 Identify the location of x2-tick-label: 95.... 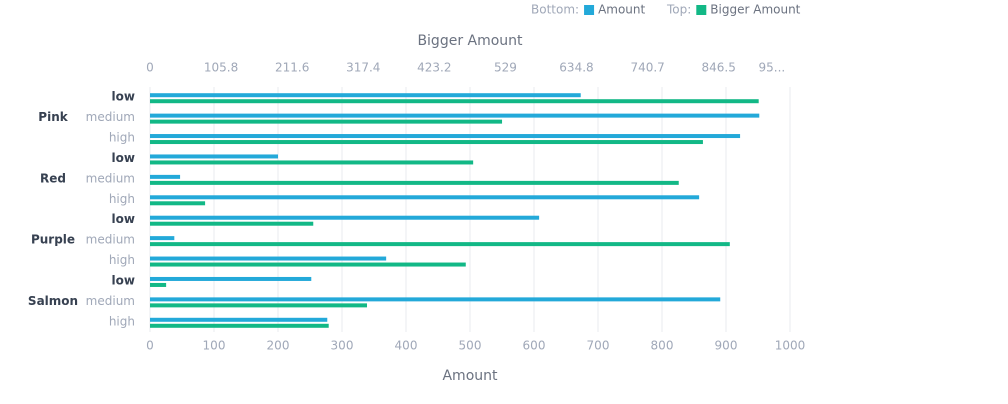
(772, 68).